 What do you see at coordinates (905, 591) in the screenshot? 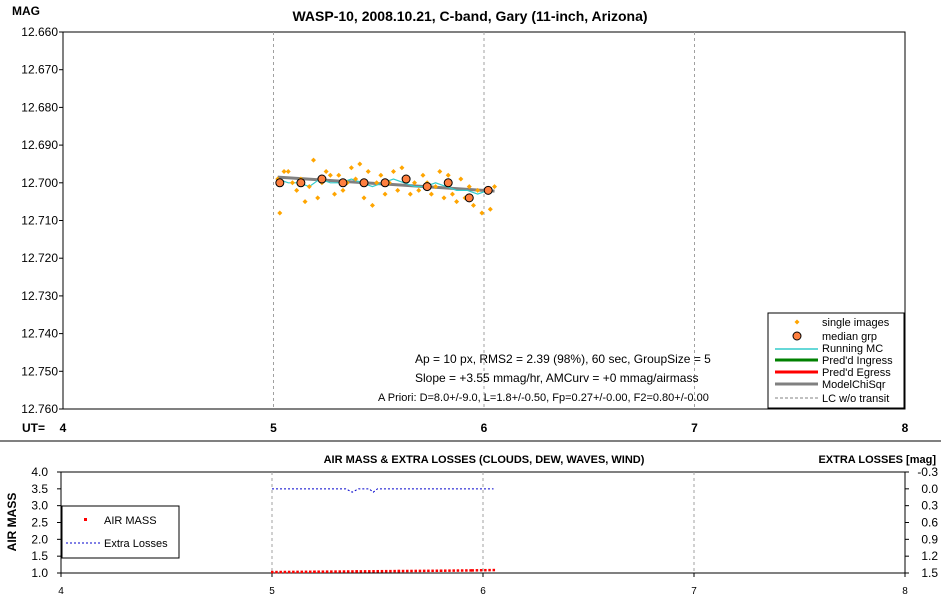
I see `airmass-x-tick-label: 8` at bounding box center [905, 591].